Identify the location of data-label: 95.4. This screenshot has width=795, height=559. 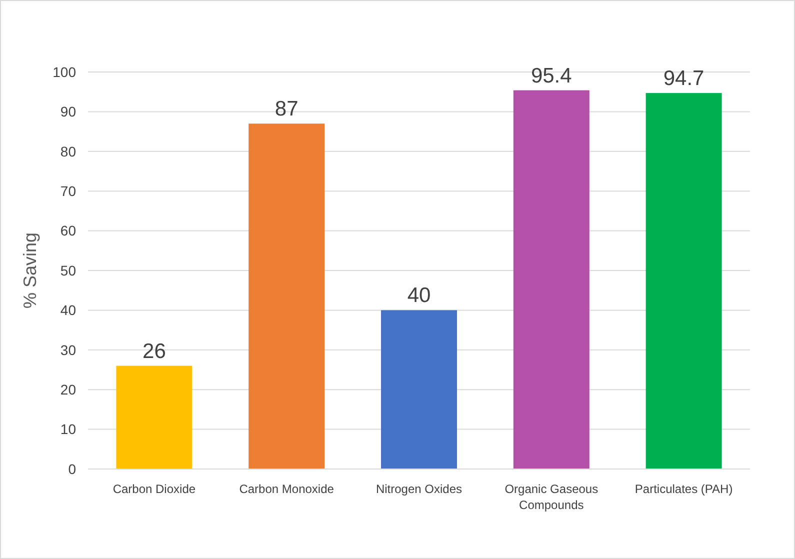
(551, 76).